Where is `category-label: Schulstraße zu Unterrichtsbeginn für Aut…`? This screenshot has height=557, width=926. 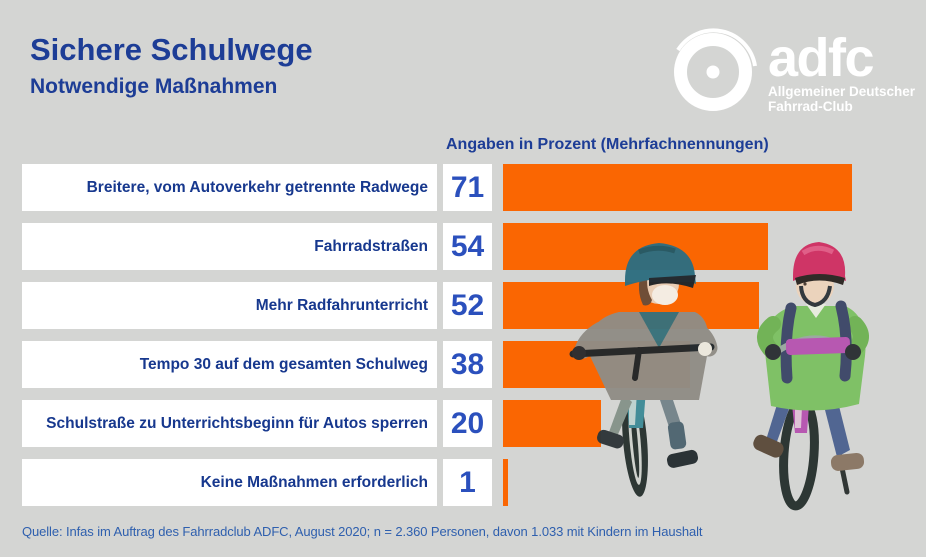 category-label: Schulstraße zu Unterrichtsbeginn für Aut… is located at coordinates (229, 423).